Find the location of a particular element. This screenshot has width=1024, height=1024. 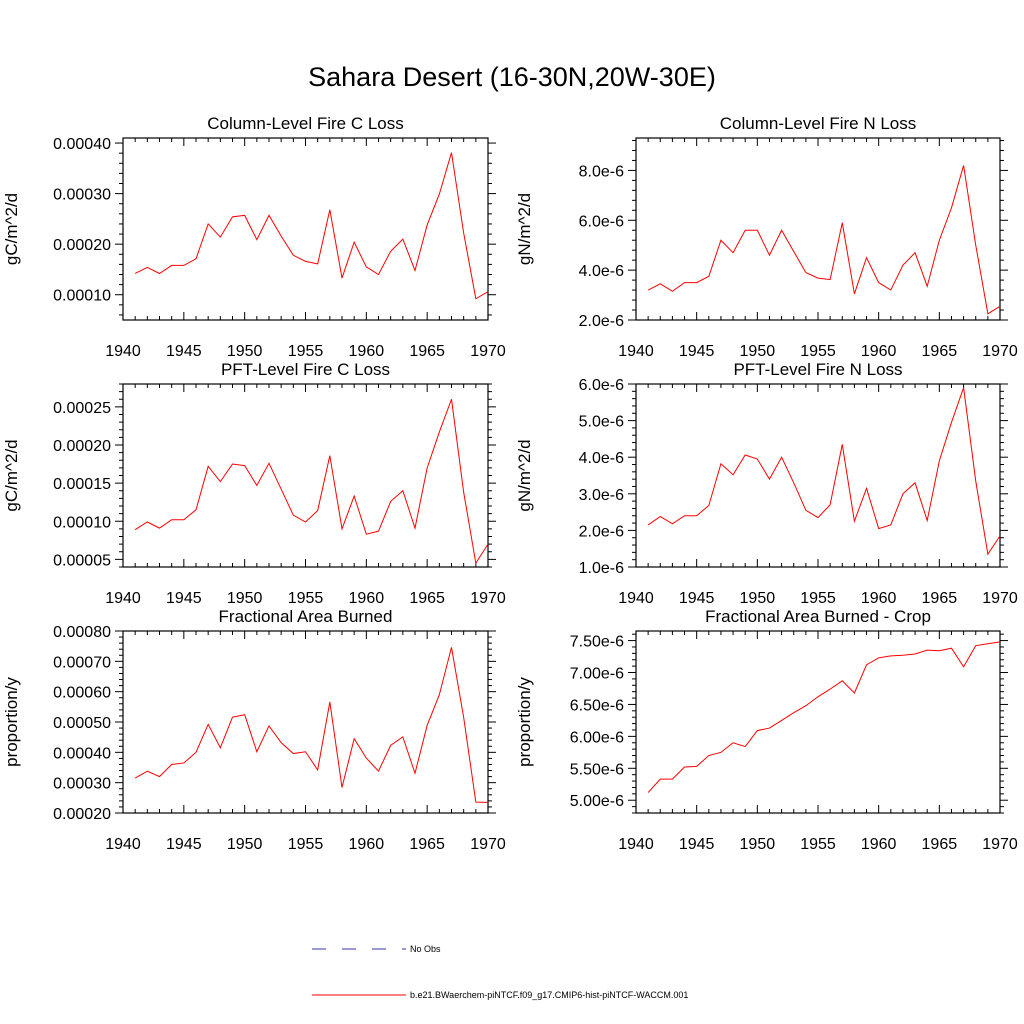

panel-title: Fractional Area Burned is located at coordinates (306, 616).